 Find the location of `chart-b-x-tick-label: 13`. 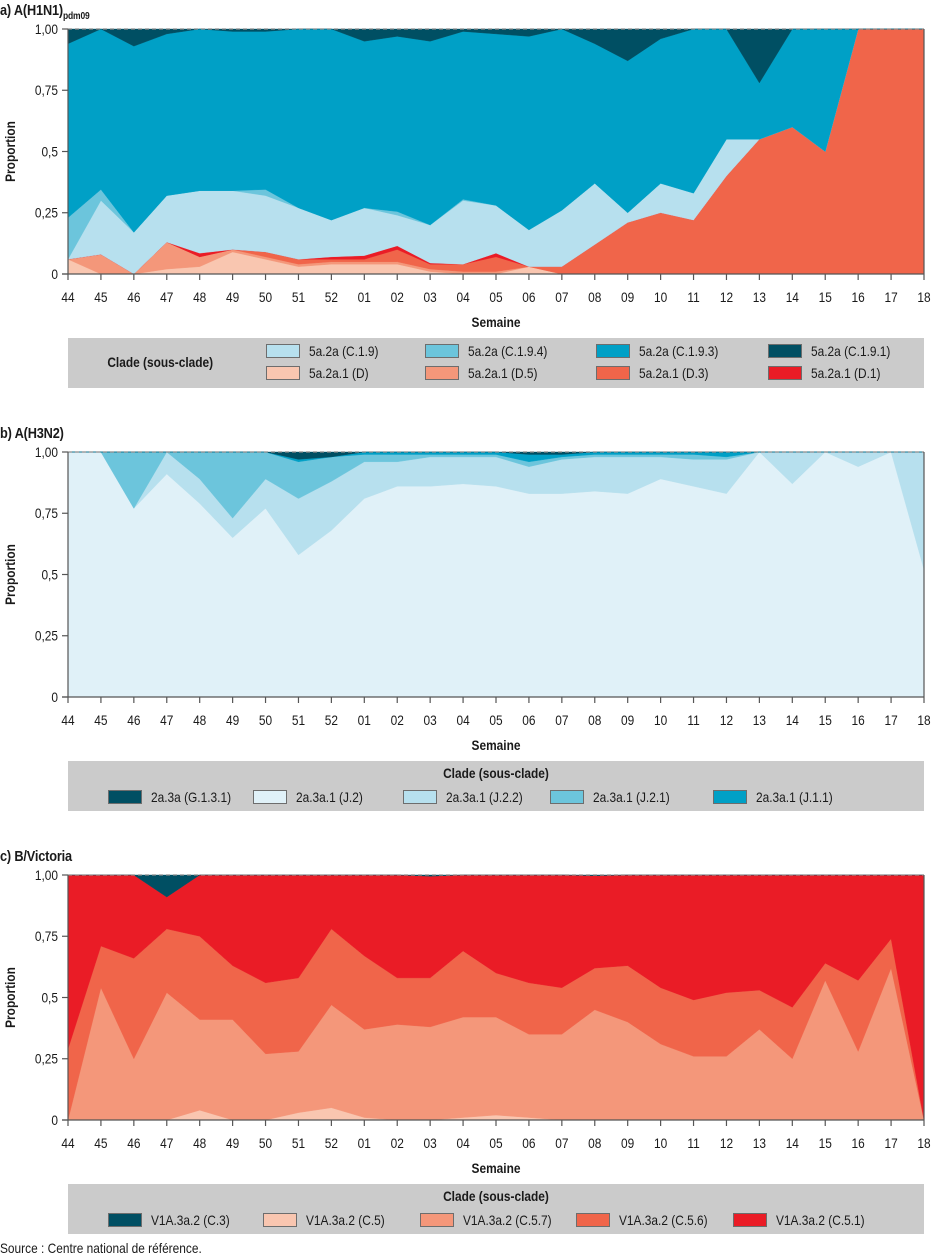

chart-b-x-tick-label: 13 is located at coordinates (759, 720).